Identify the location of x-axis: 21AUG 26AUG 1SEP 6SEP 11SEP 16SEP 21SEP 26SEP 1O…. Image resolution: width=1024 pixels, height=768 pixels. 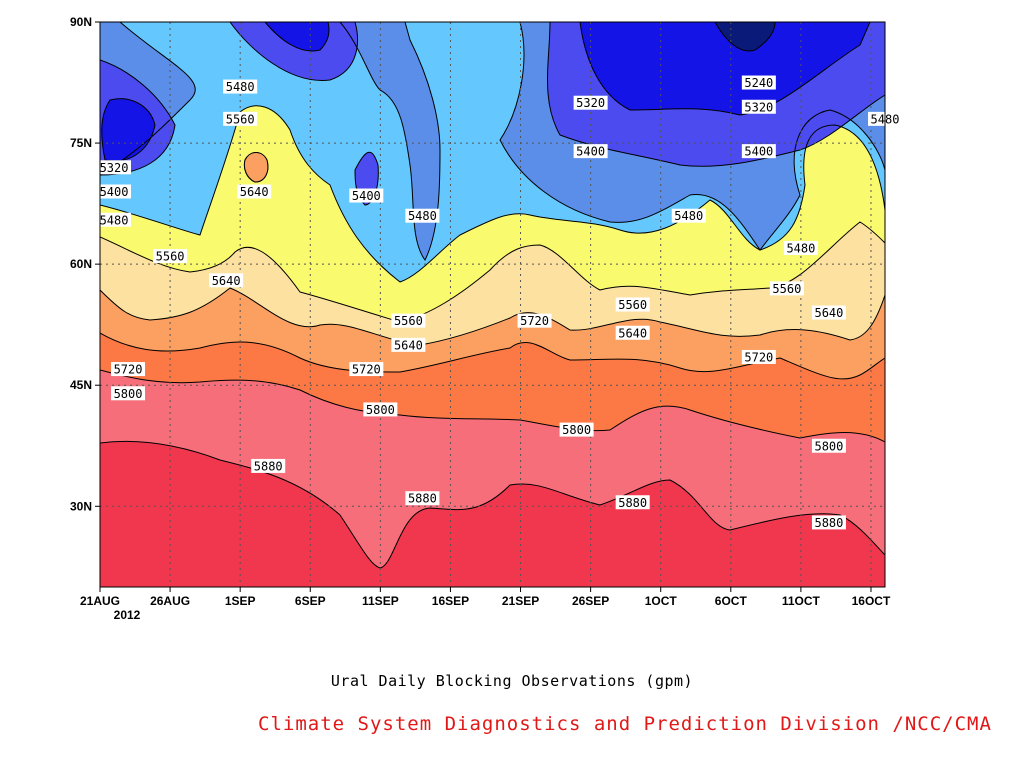
(485, 604).